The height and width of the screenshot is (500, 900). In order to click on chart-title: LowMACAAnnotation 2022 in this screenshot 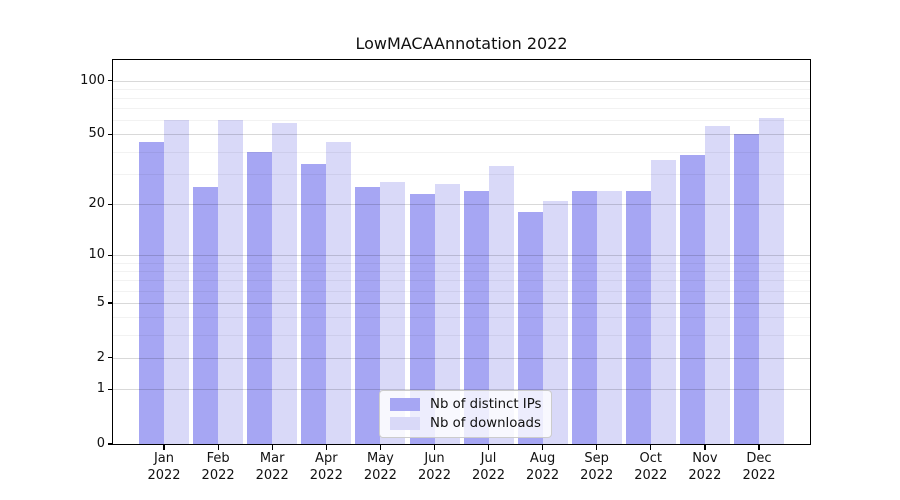, I will do `click(461, 43)`.